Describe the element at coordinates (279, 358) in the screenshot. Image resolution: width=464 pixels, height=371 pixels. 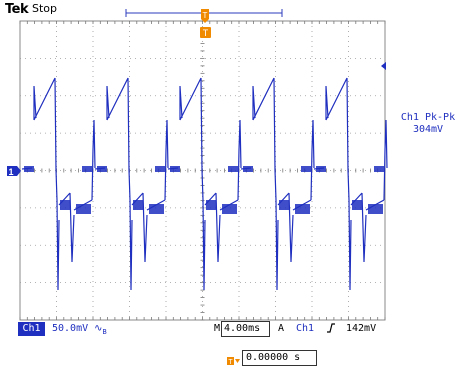
I see `horizontal-position-field: 0.00000 s` at that location.